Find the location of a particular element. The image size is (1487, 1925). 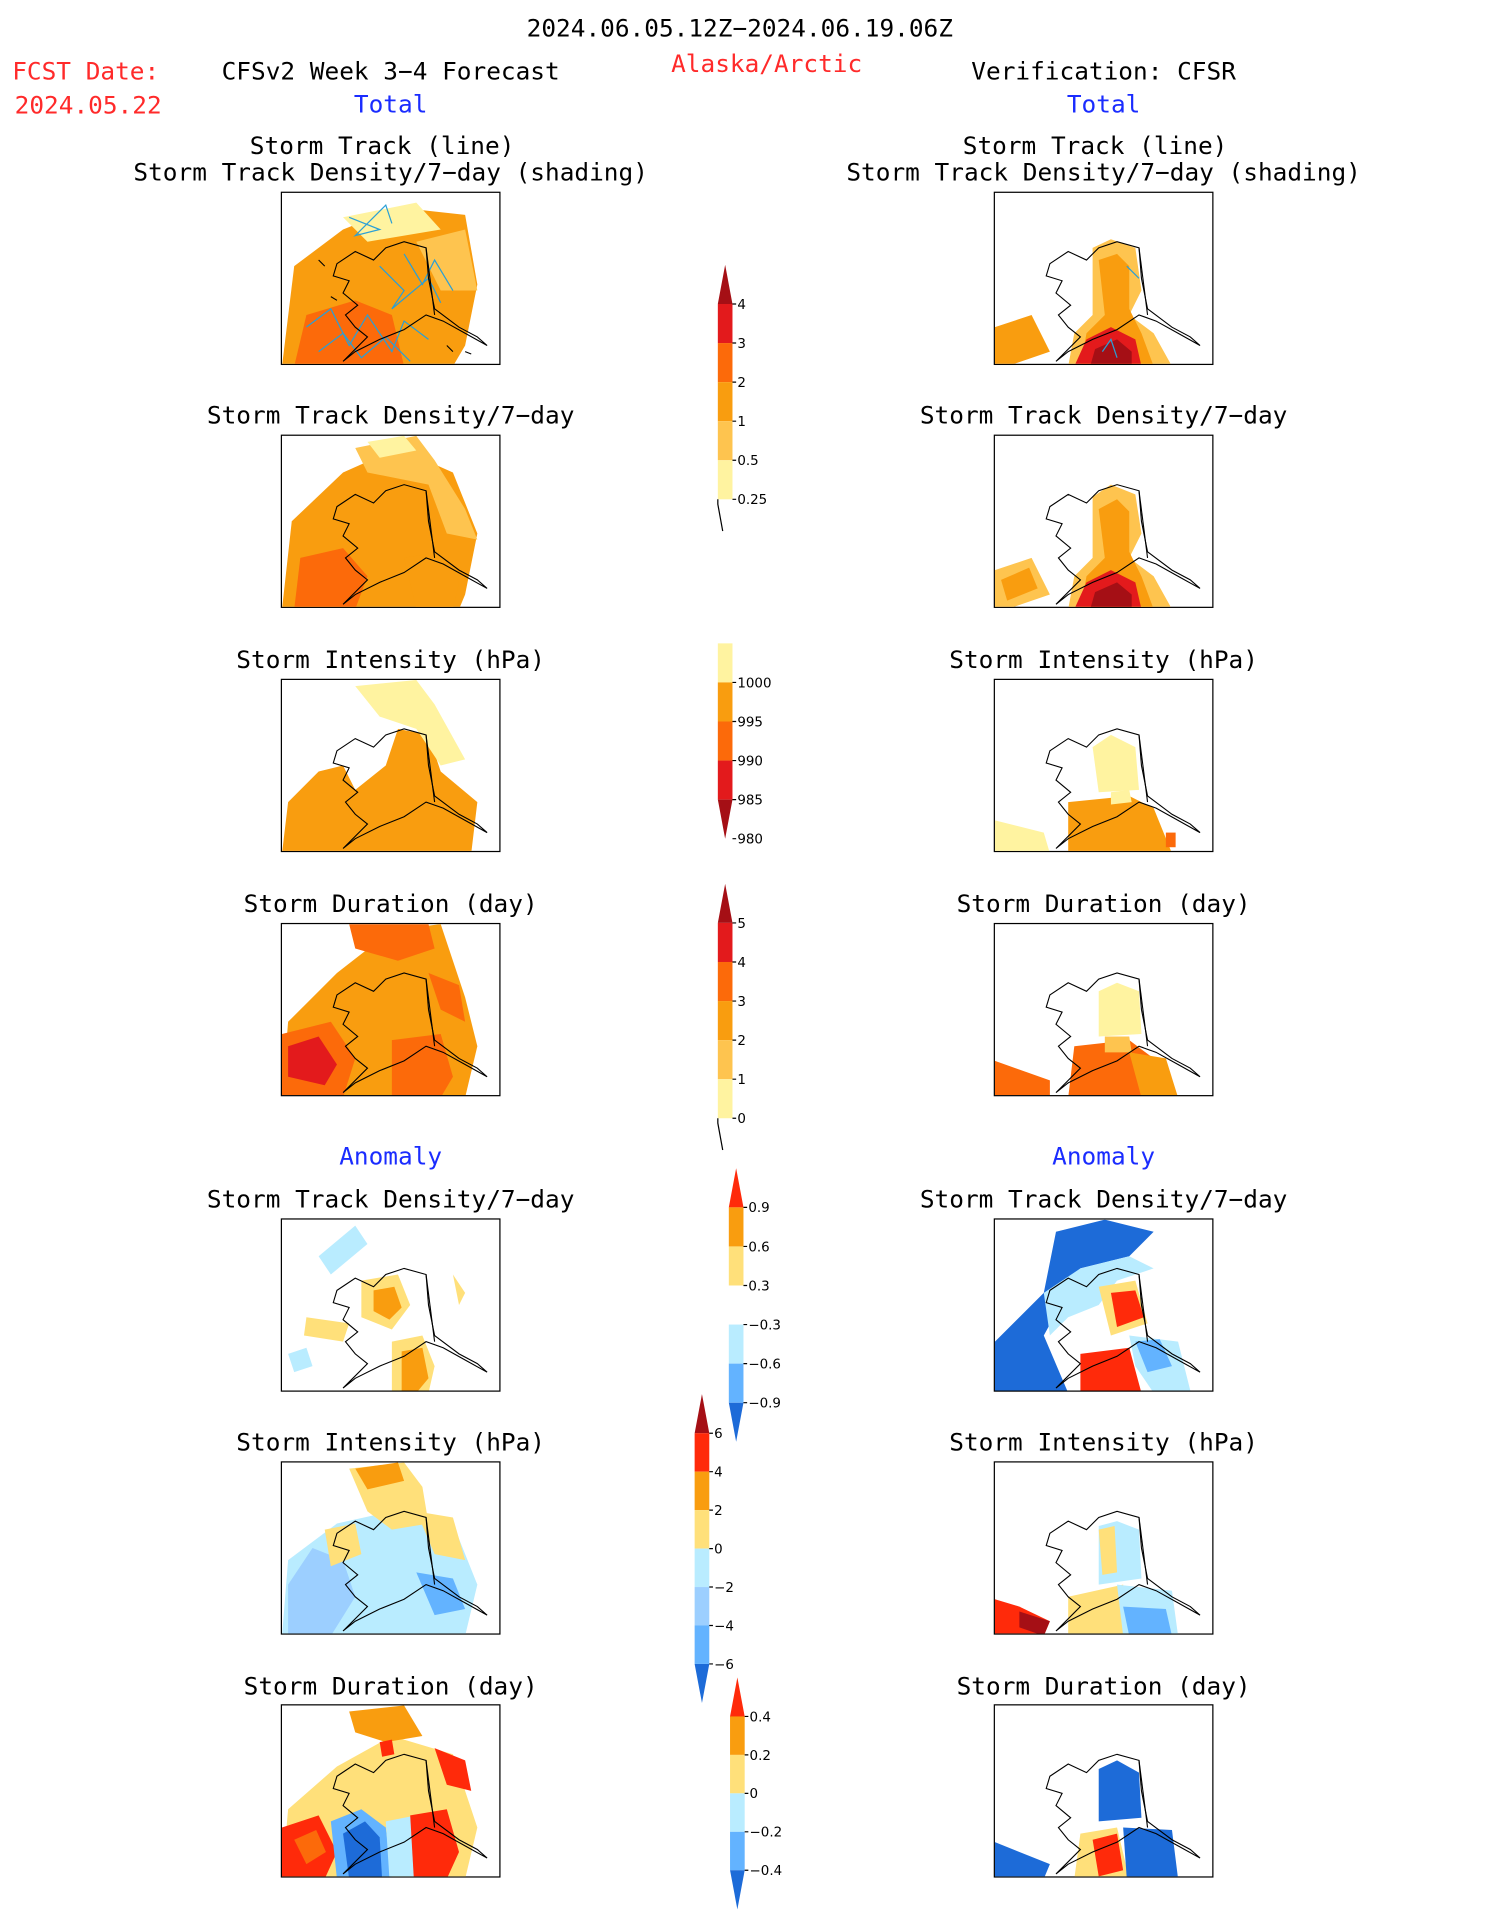

title-track-line-left: Storm Track (line) is located at coordinates (382, 145).